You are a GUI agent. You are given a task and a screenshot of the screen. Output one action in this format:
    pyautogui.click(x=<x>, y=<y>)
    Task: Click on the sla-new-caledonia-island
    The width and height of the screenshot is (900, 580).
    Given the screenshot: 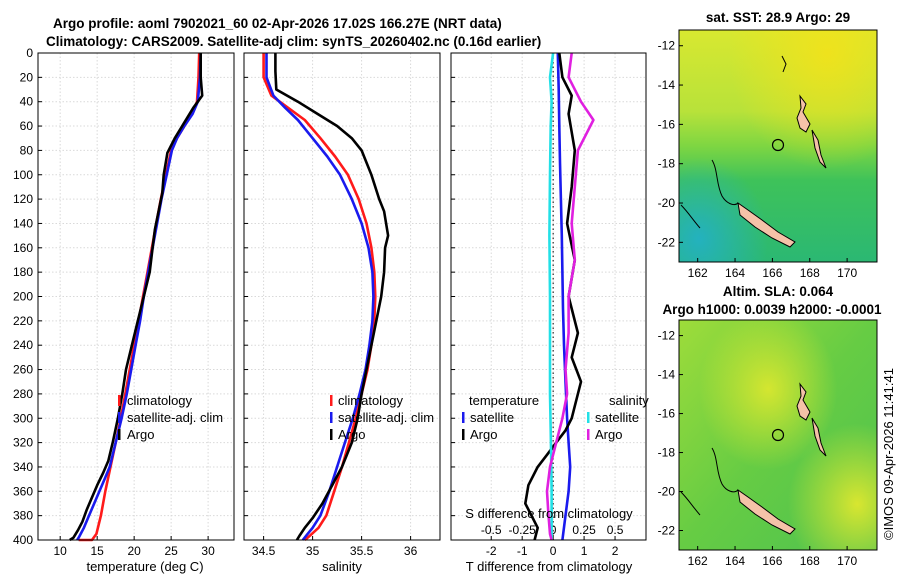 What is the action you would take?
    pyautogui.click(x=766, y=511)
    